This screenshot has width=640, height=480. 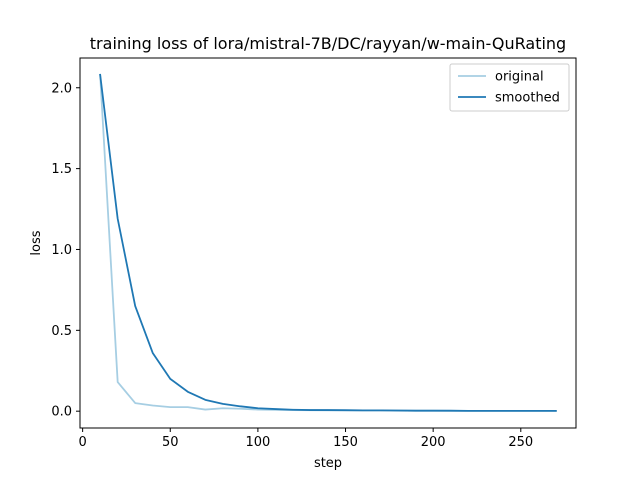 What do you see at coordinates (519, 77) in the screenshot?
I see `legend-label-original: original` at bounding box center [519, 77].